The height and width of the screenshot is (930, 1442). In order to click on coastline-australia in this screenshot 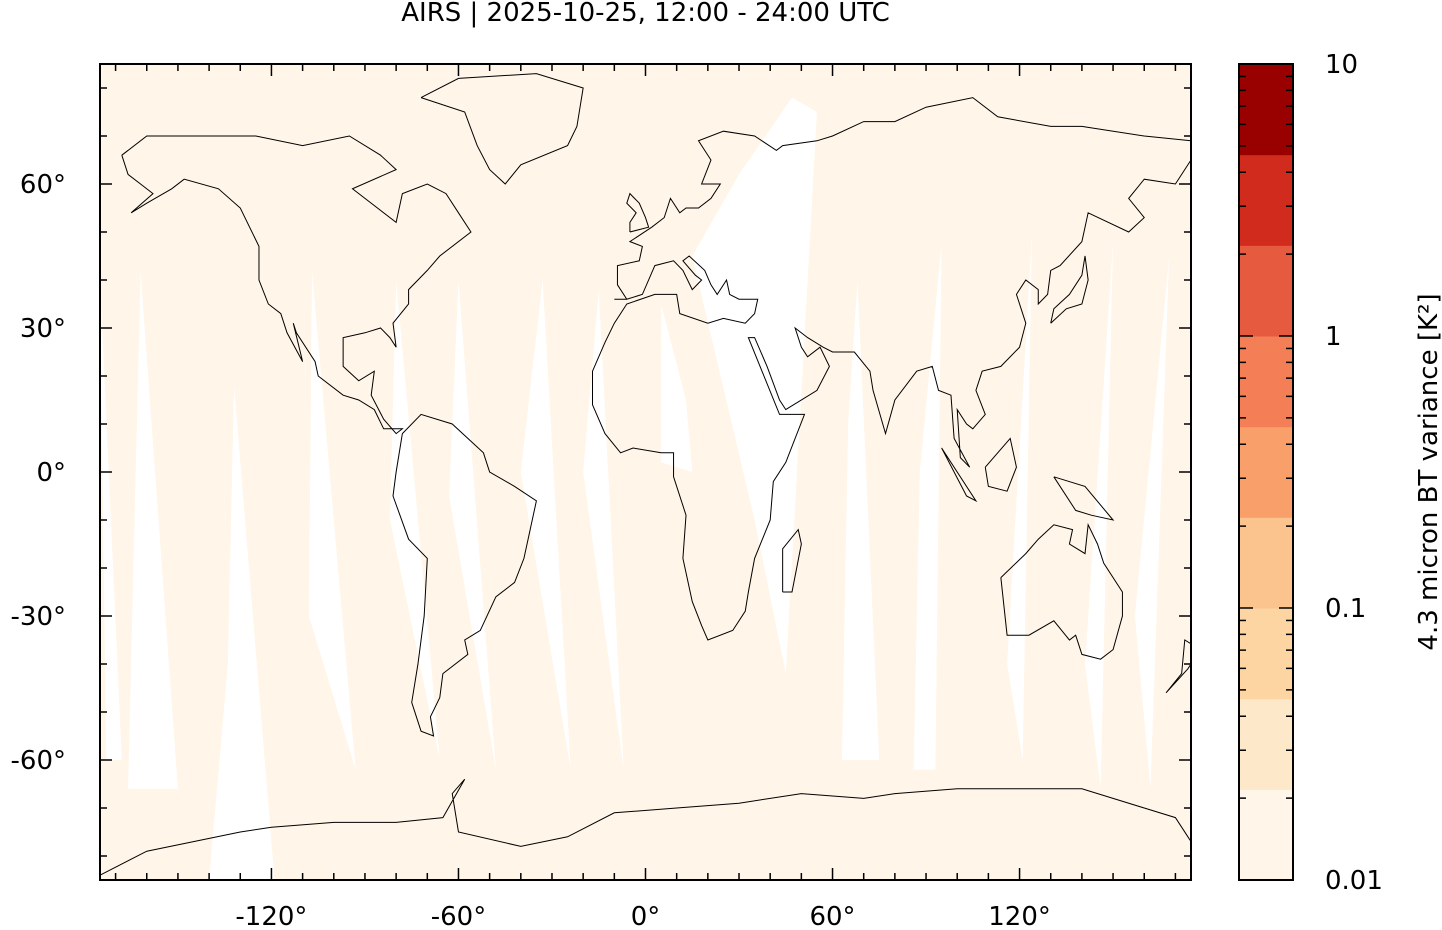, I will do `click(1061, 591)`.